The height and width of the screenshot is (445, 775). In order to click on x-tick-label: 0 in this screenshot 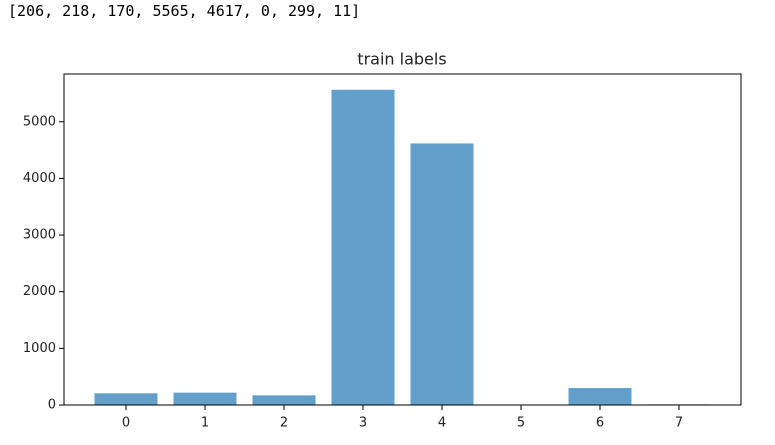, I will do `click(126, 423)`.